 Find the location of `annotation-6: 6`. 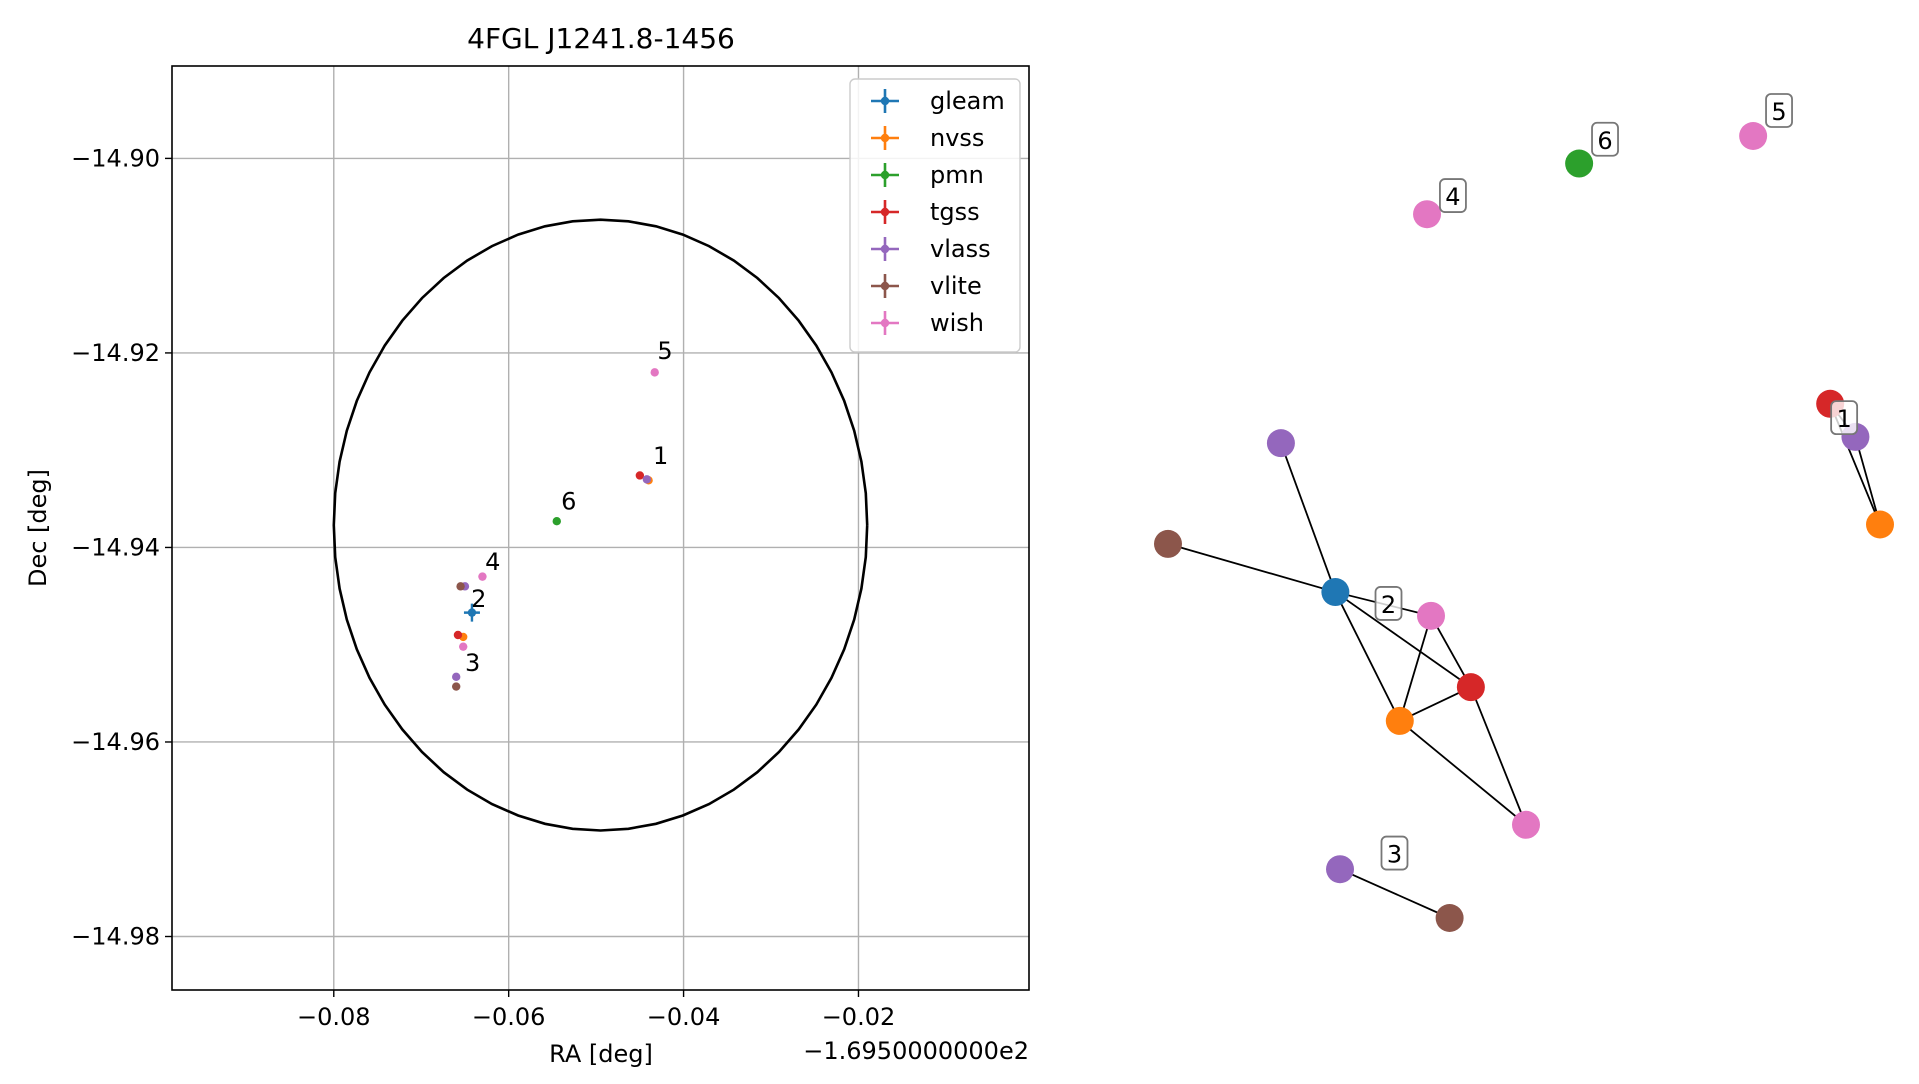

annotation-6: 6 is located at coordinates (568, 502).